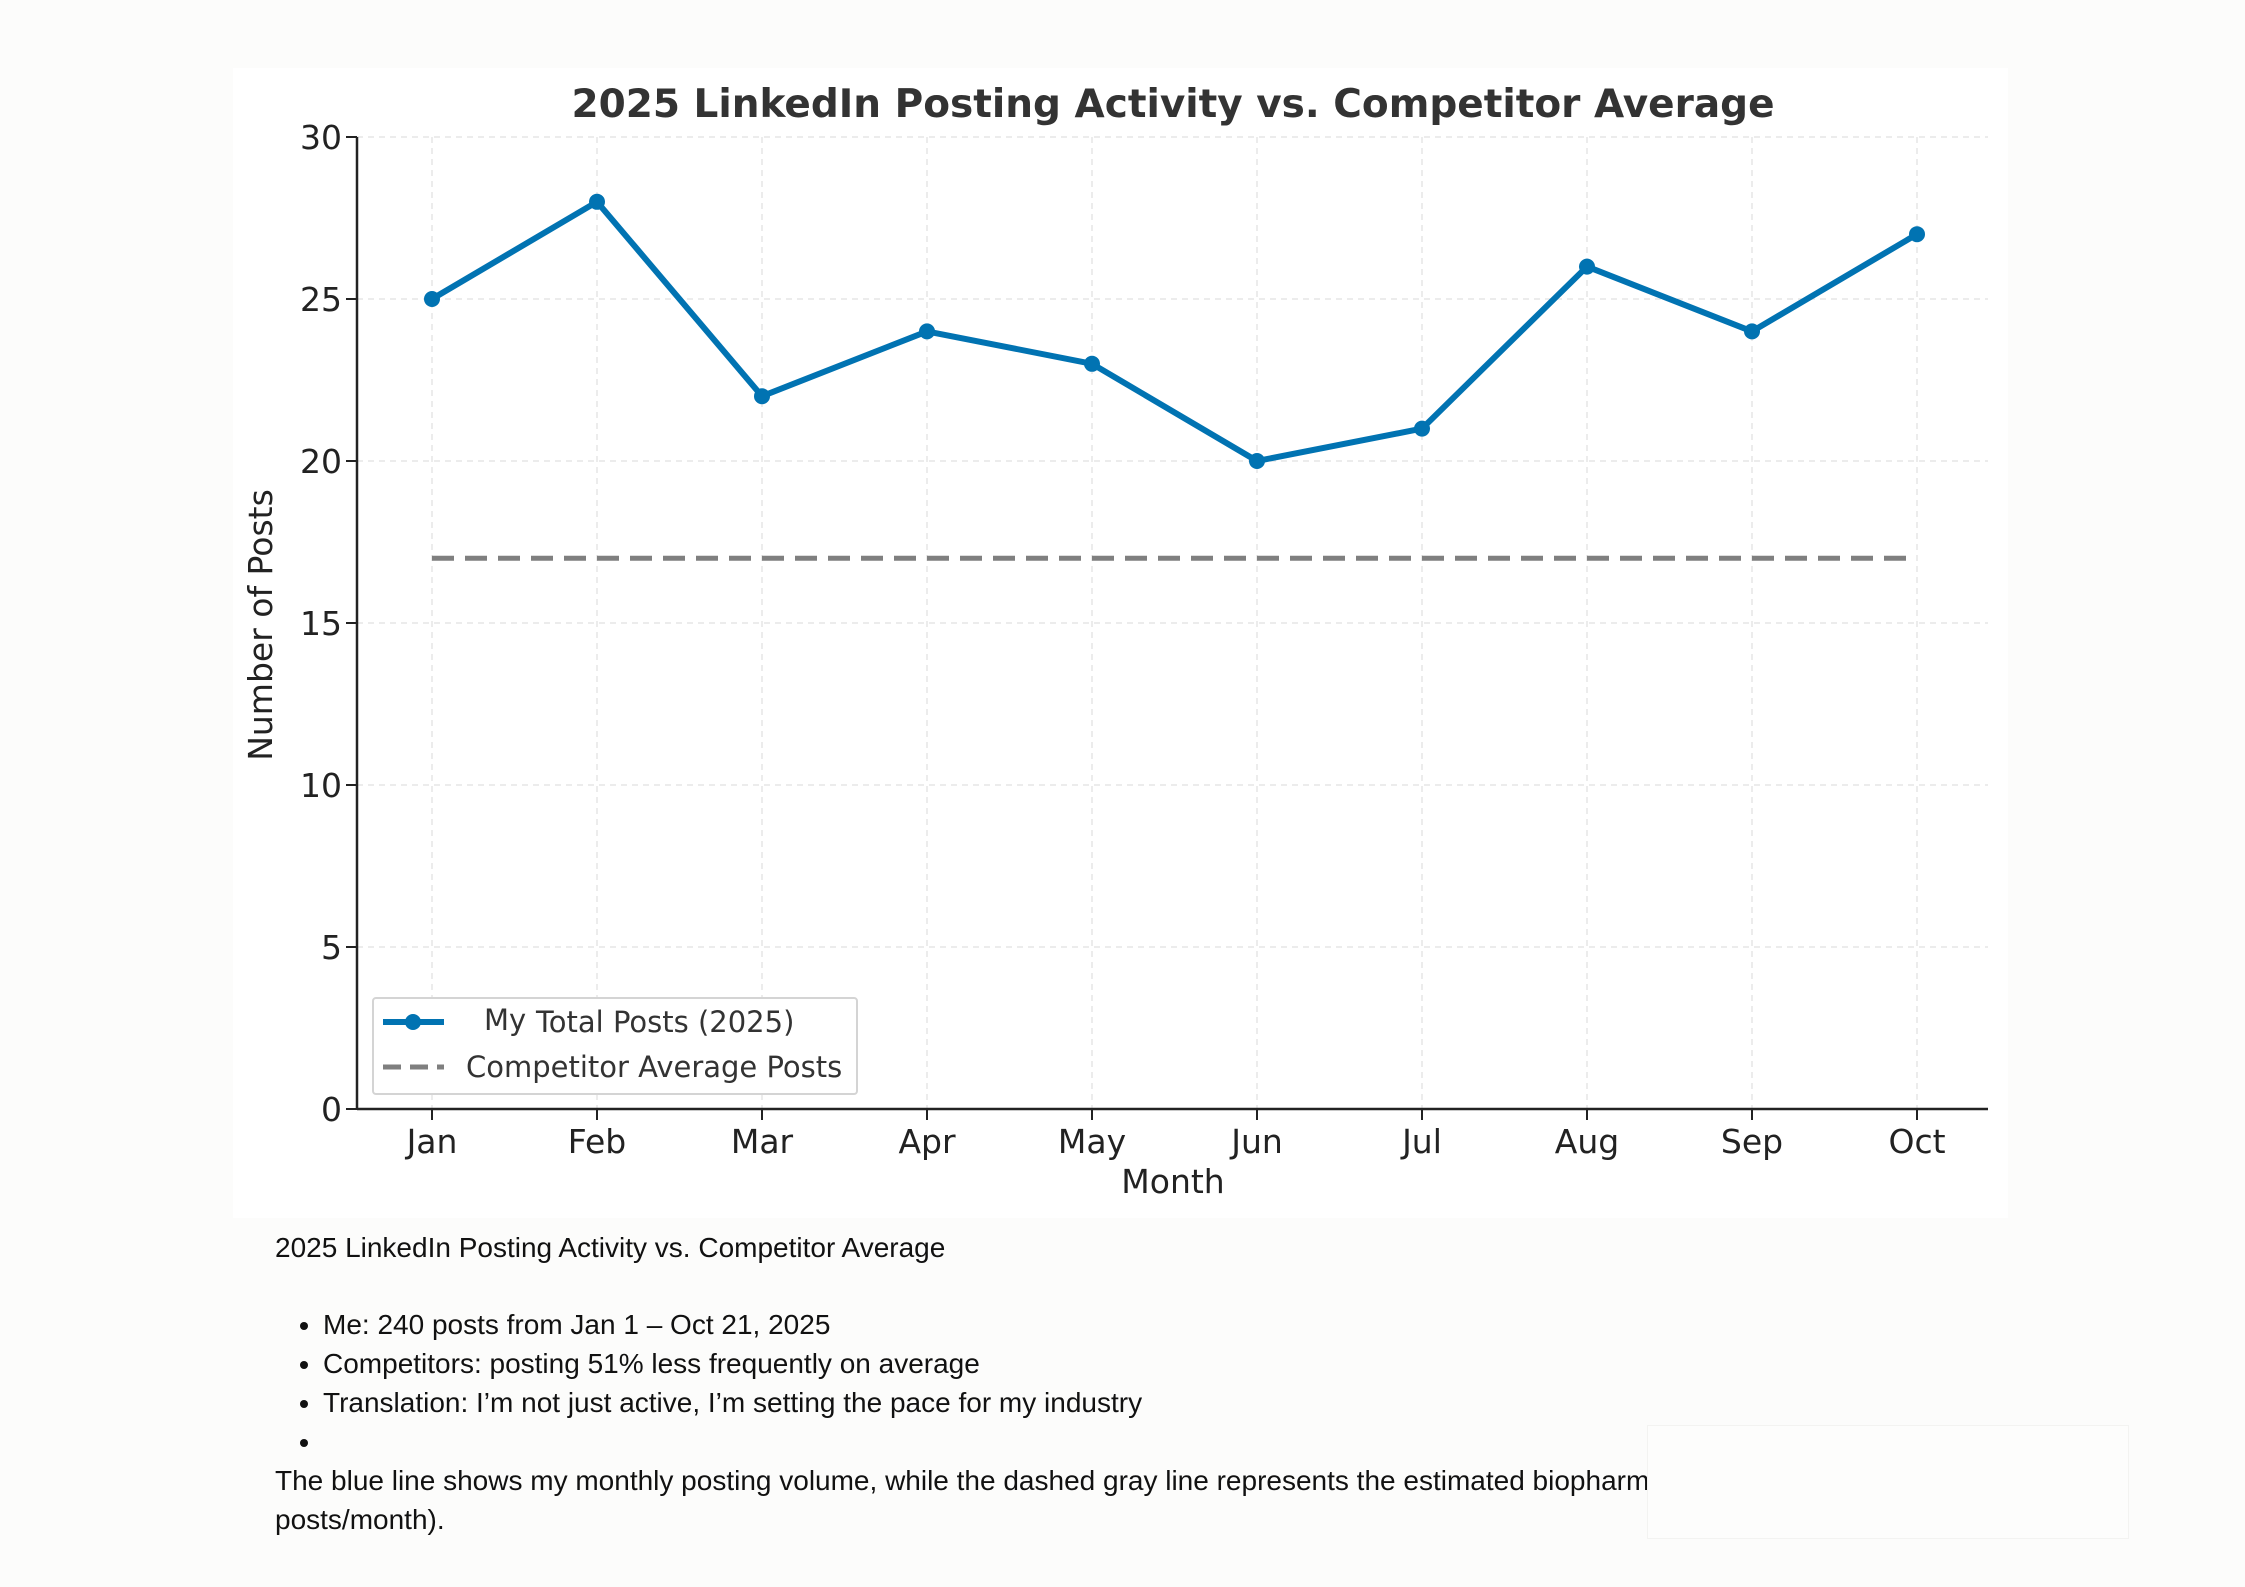 The width and height of the screenshot is (2245, 1587). What do you see at coordinates (321, 137) in the screenshot?
I see `y-tick-label: 30` at bounding box center [321, 137].